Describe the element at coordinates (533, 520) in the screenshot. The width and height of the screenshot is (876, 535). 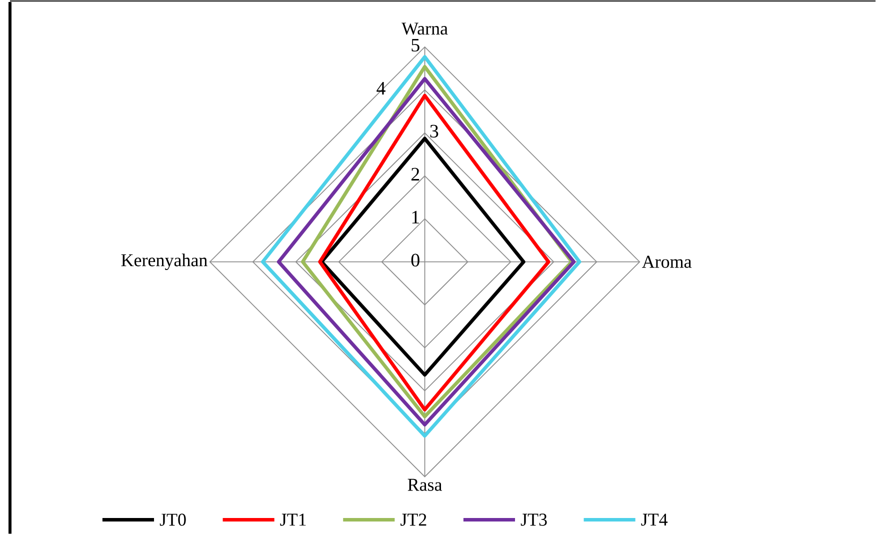
I see `legend-label: JT3` at that location.